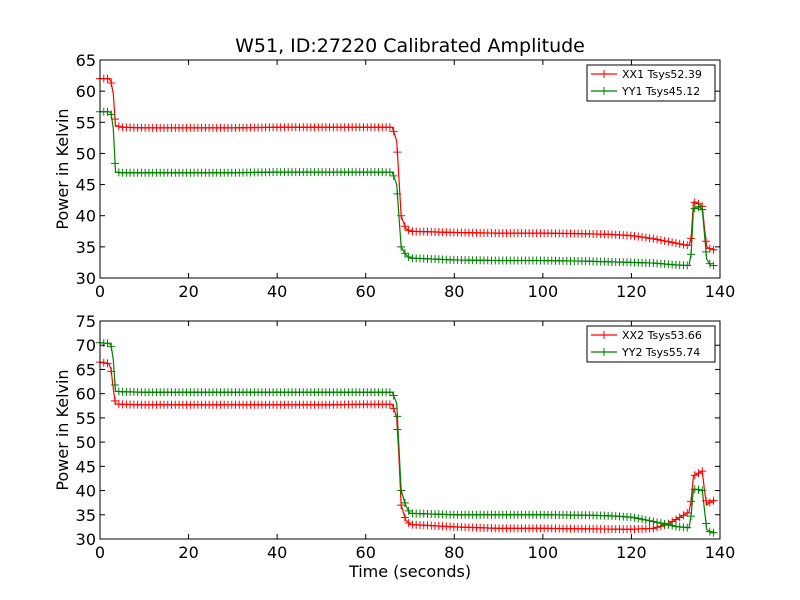  I want to click on x-axis-label: Time (seconds), so click(409, 571).